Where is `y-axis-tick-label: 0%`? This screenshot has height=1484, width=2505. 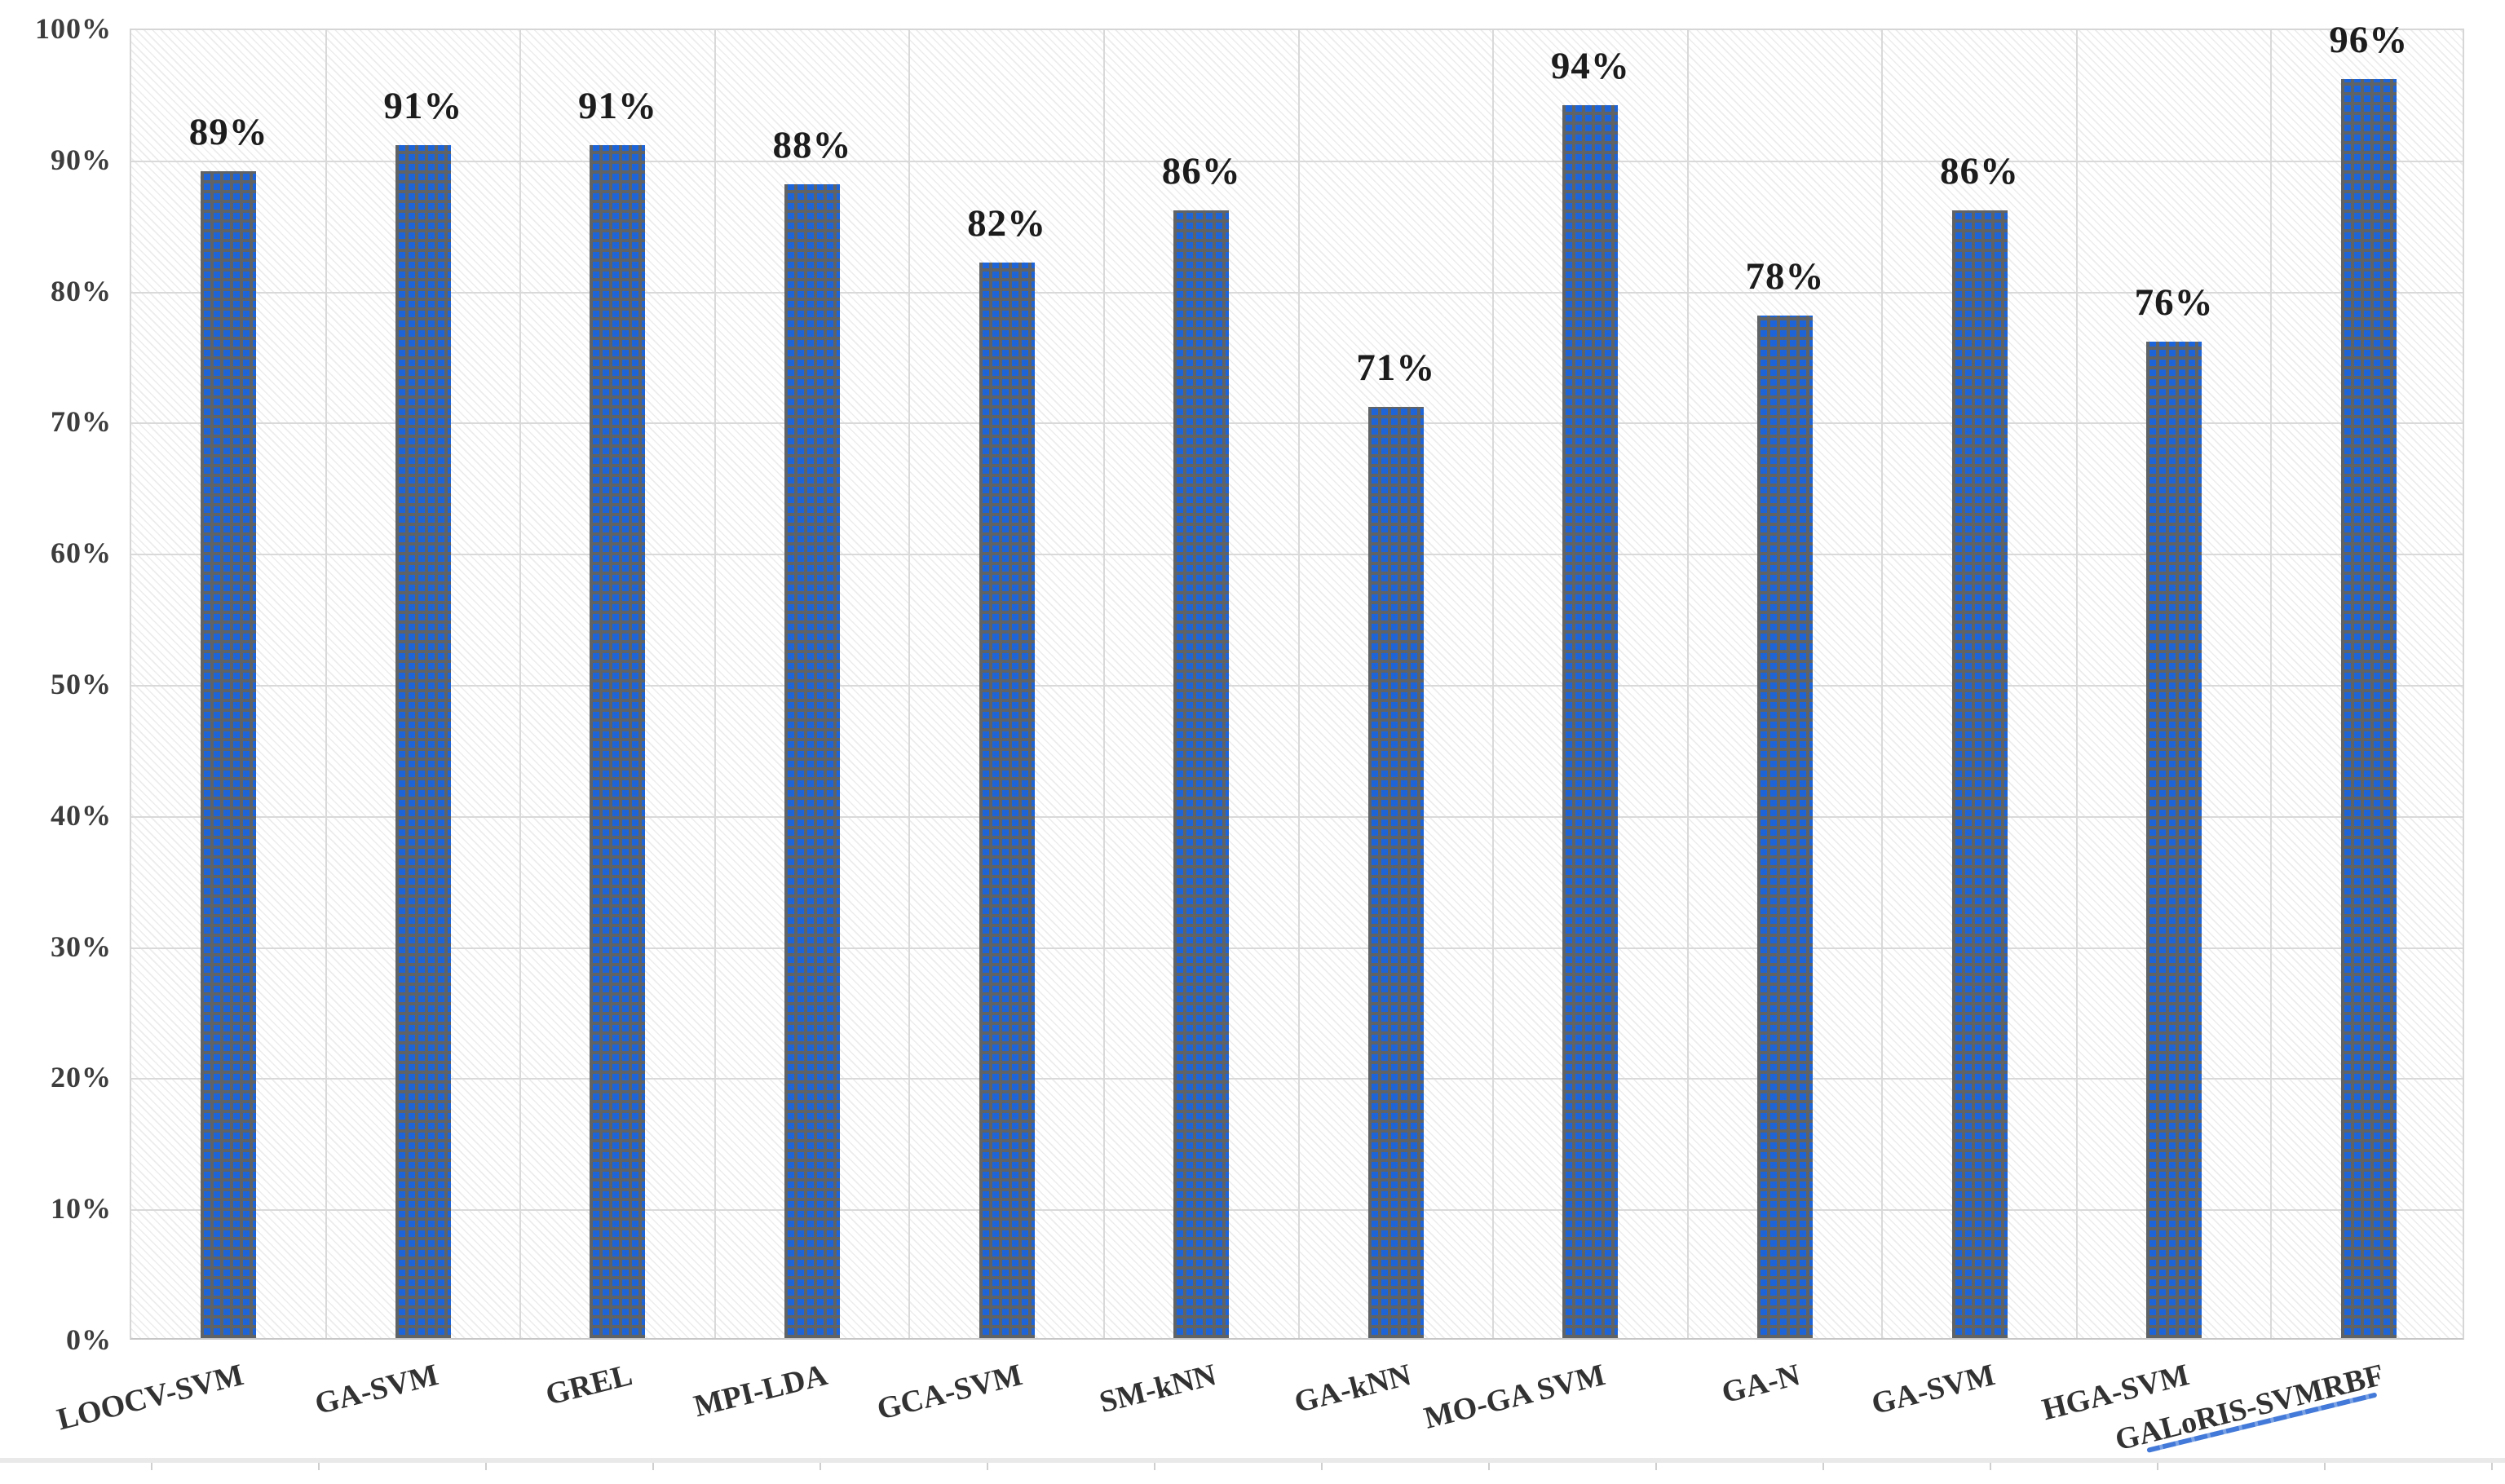
y-axis-tick-label: 0% is located at coordinates (89, 1339).